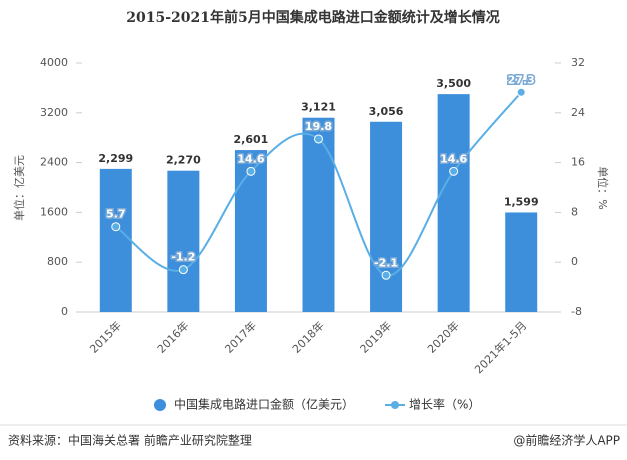  What do you see at coordinates (64, 311) in the screenshot?
I see `y-tick-label: 0` at bounding box center [64, 311].